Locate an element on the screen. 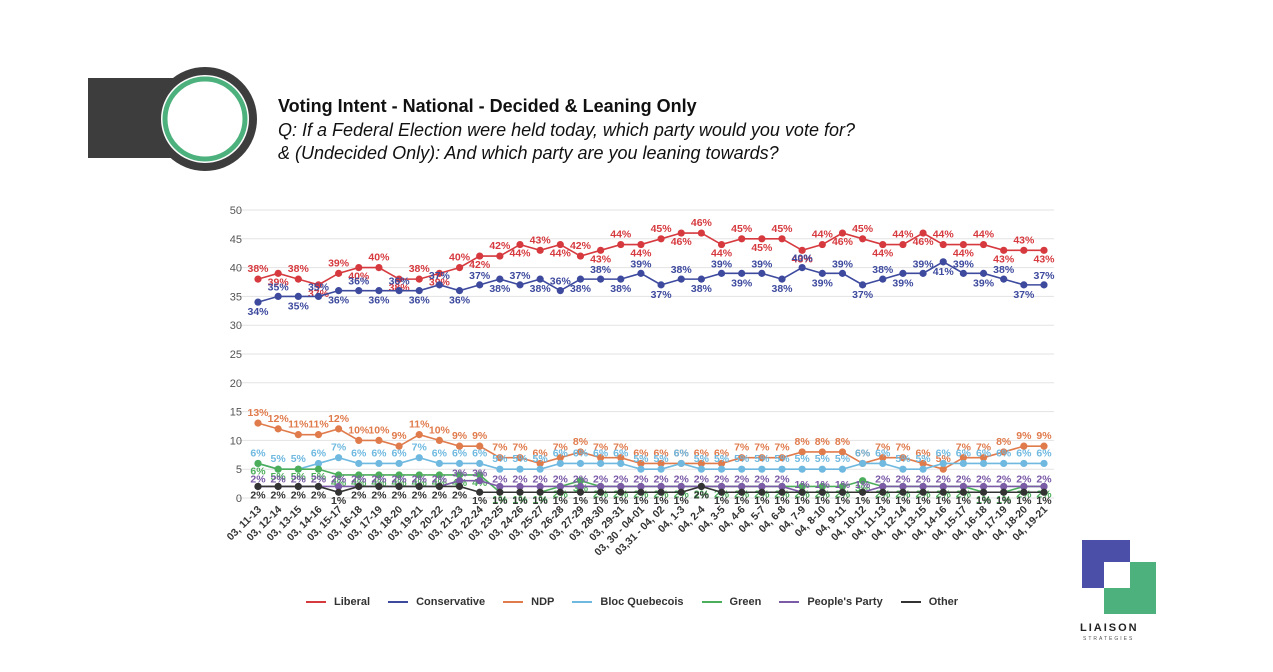 The width and height of the screenshot is (1273, 672). data-label: 46% is located at coordinates (682, 242).